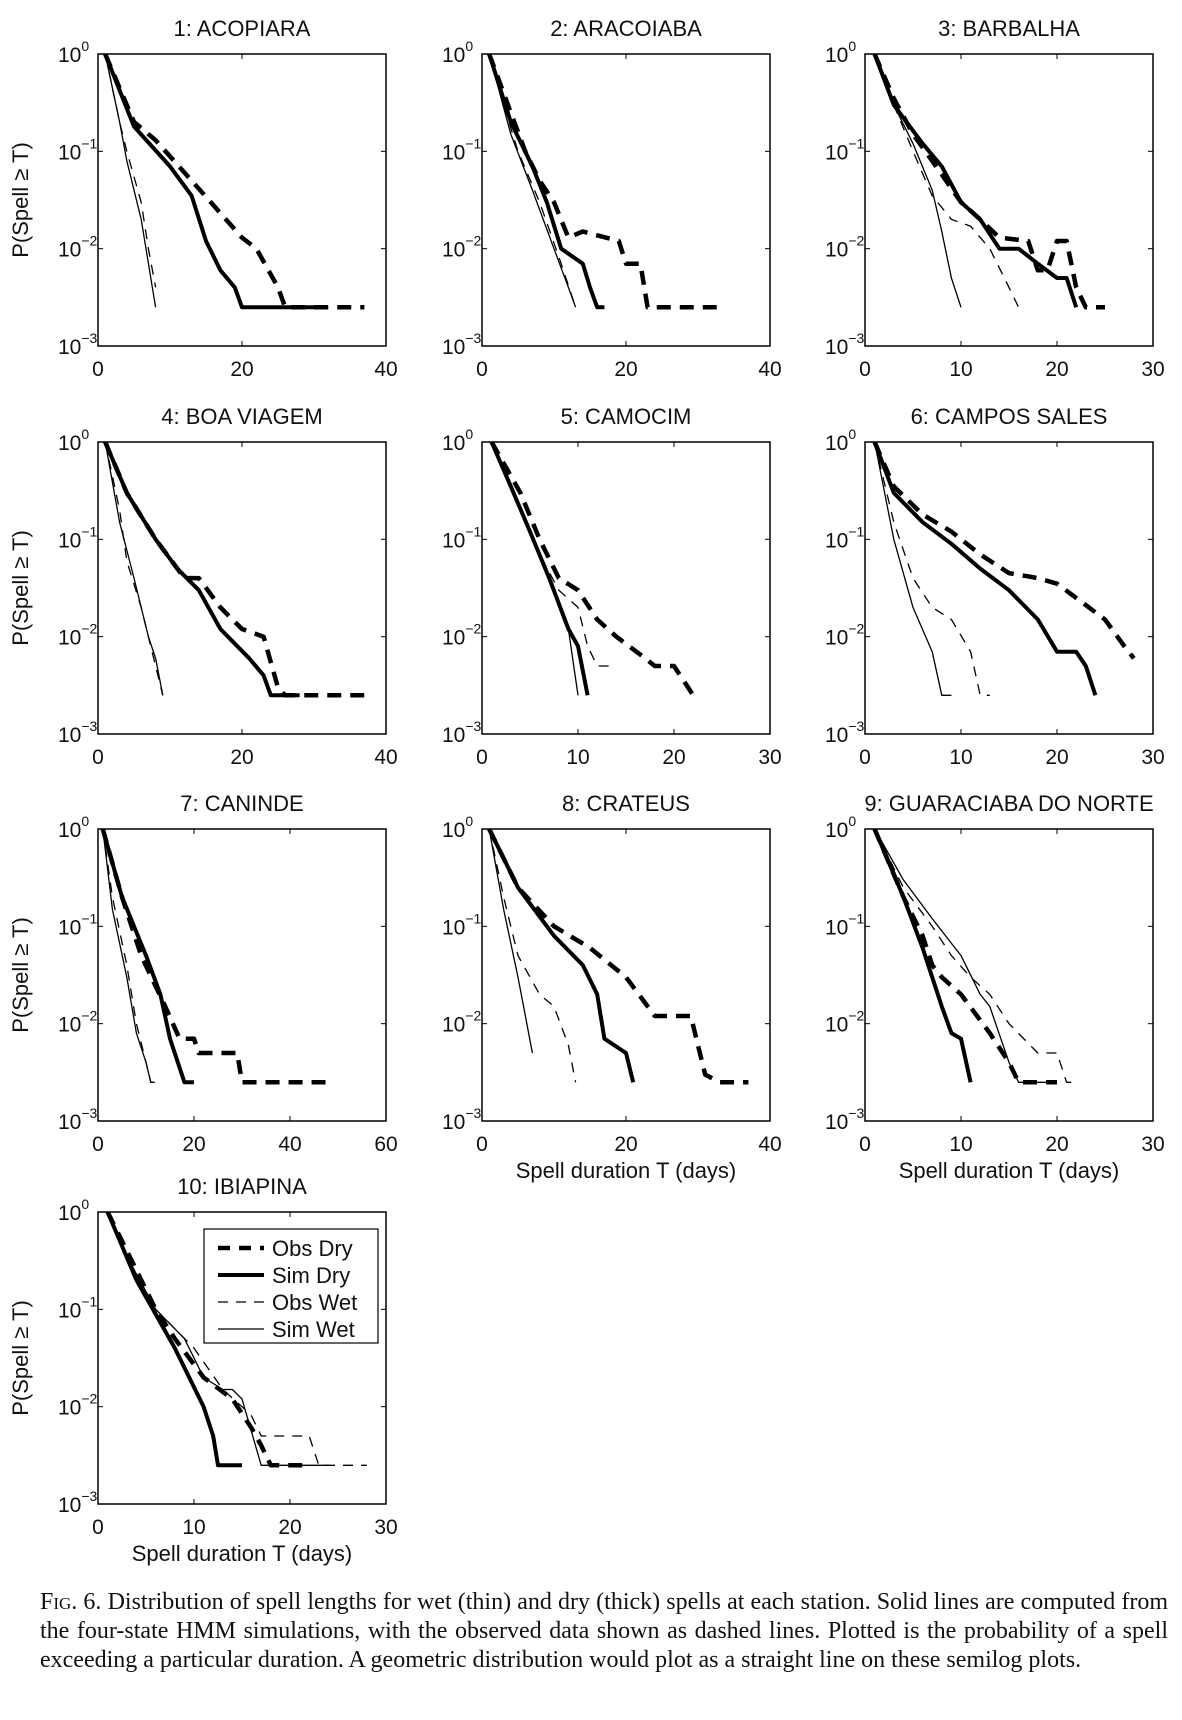  I want to click on panel-title: 9: GUARACIABA DO NORTE, so click(1008, 803).